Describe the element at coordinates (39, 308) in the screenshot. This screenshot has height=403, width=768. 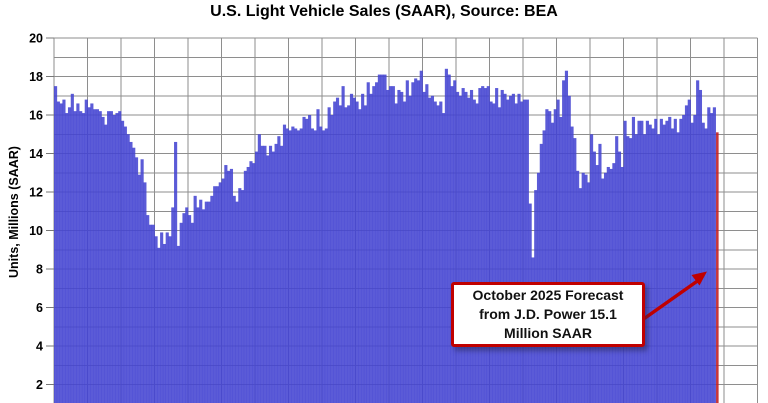
I see `y-axis-tick-label: 6` at that location.